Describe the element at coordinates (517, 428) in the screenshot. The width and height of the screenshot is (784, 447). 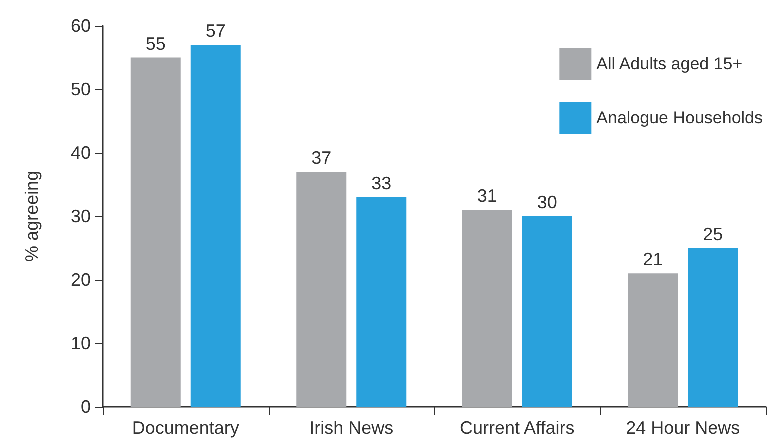
I see `x-tick-label: Current Affairs` at that location.